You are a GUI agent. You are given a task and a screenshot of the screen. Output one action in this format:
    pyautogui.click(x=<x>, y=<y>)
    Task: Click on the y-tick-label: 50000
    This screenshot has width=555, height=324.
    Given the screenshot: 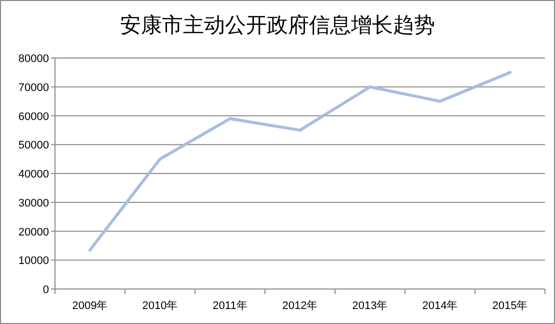 What is the action you would take?
    pyautogui.click(x=33, y=146)
    